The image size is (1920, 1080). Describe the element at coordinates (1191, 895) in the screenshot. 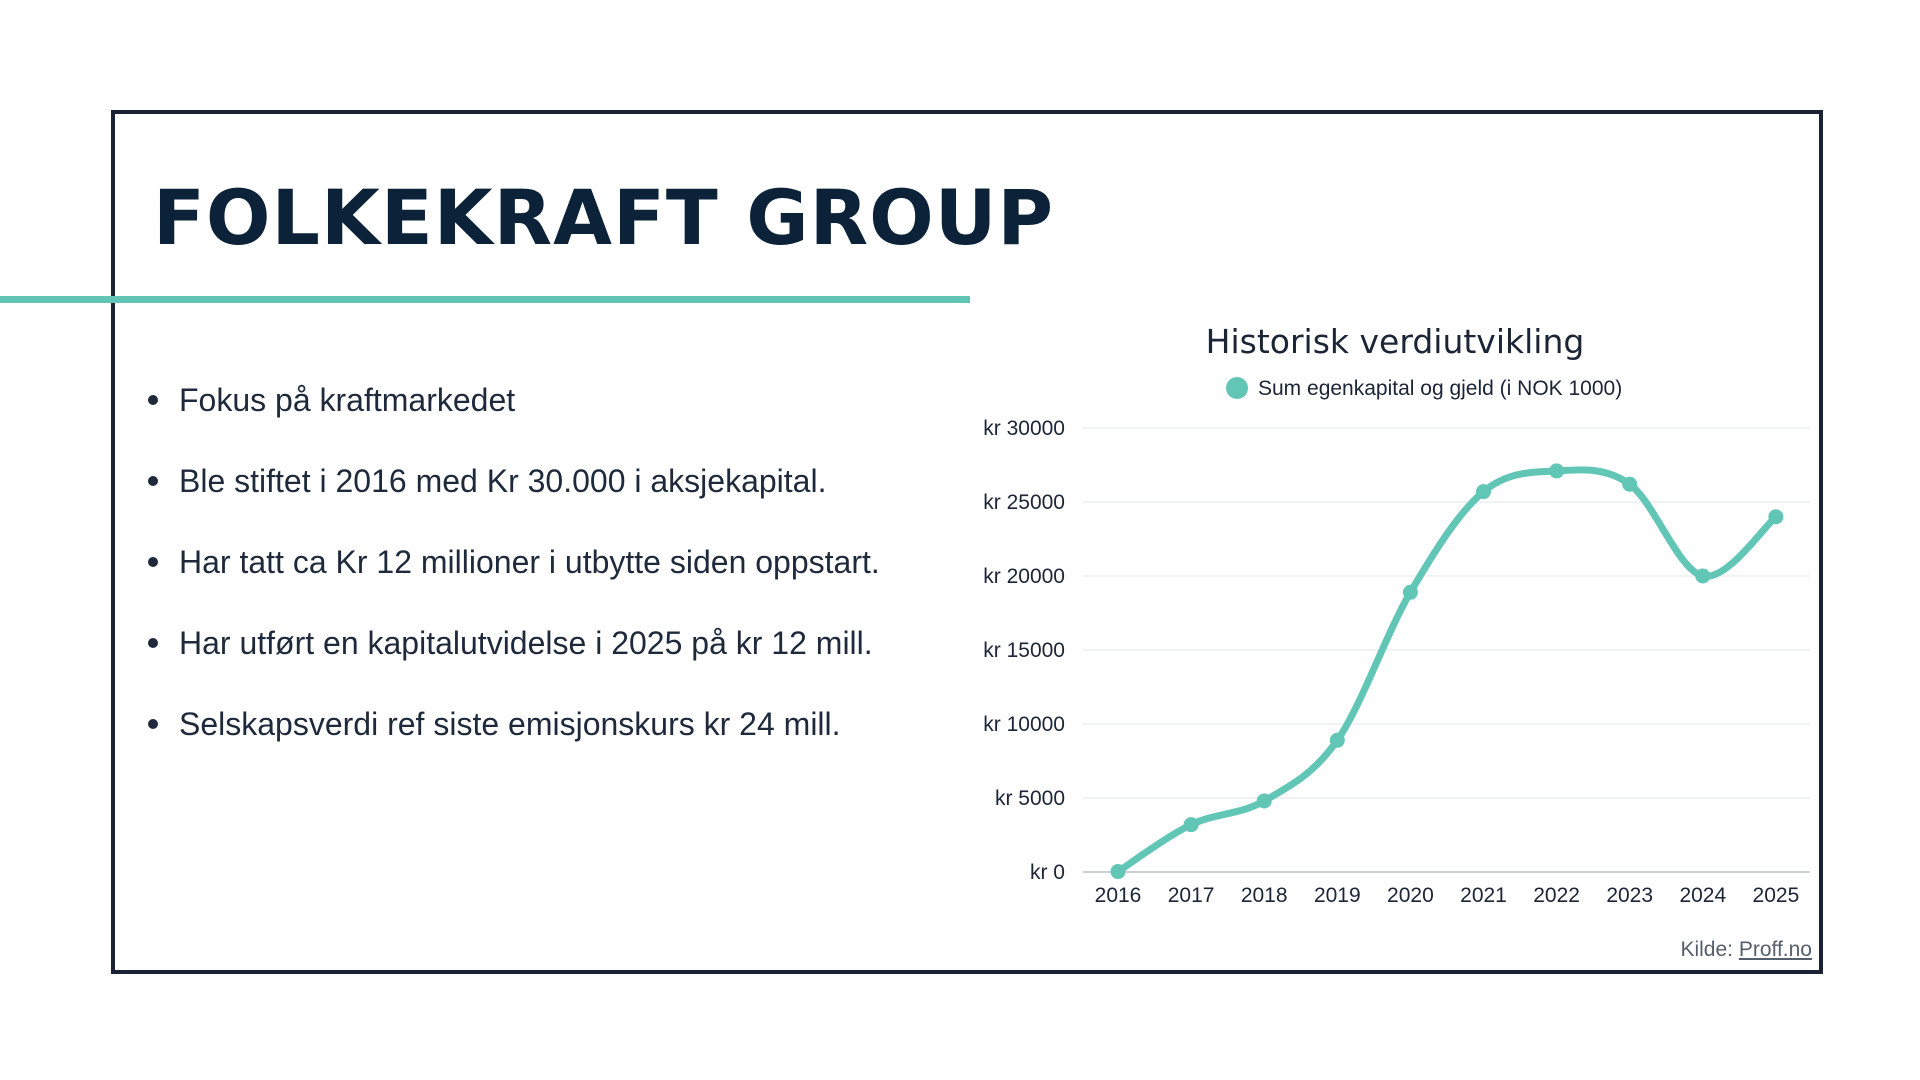

I see `x-tick-label: 2017` at that location.